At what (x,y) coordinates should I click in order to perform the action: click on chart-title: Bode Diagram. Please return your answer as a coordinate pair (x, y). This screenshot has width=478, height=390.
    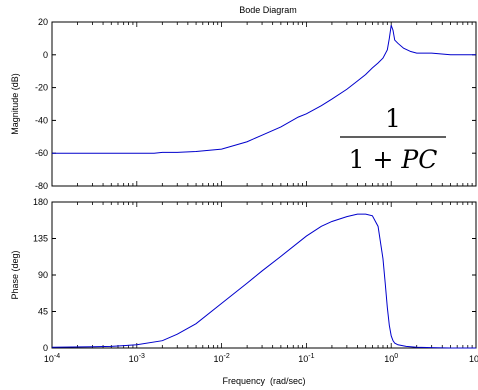
    Looking at the image, I should click on (268, 10).